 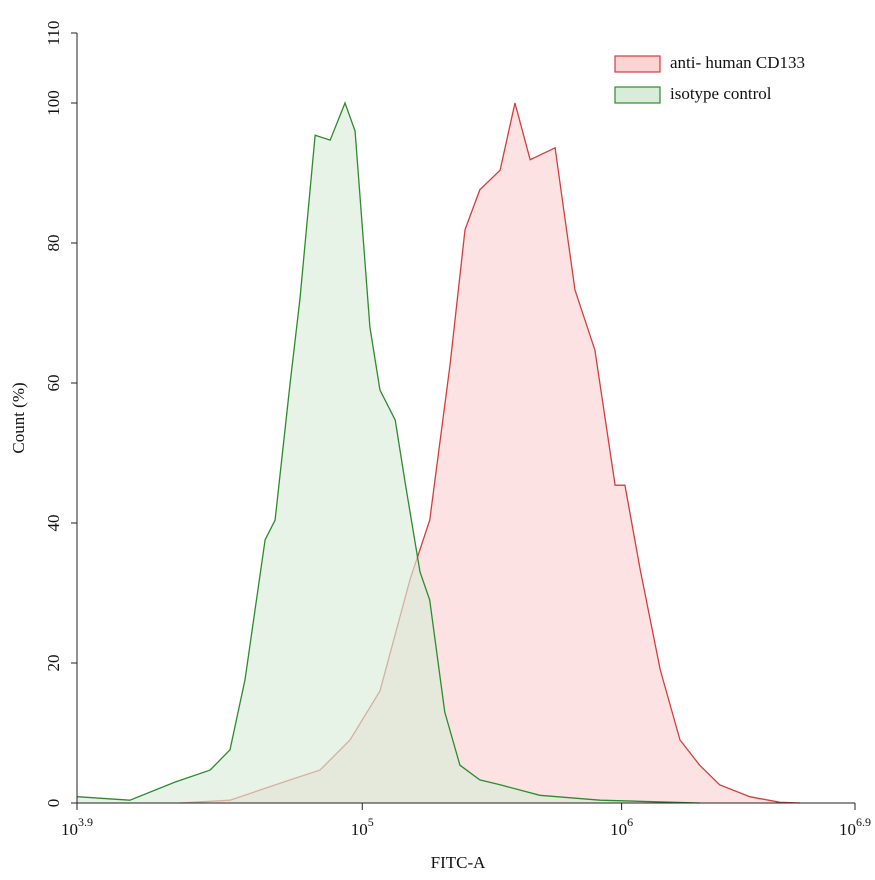 I want to click on y-tick-label: 80, so click(x=53, y=243).